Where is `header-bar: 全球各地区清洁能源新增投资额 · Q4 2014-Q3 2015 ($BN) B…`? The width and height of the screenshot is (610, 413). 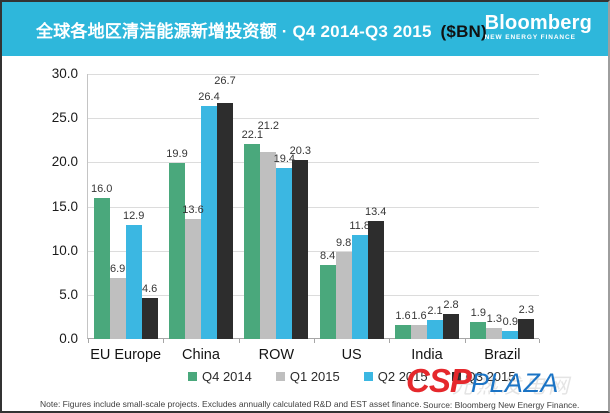 header-bar: 全球各地区清洁能源新增投资额 · Q4 2014-Q3 2015 ($BN) B… is located at coordinates (305, 29).